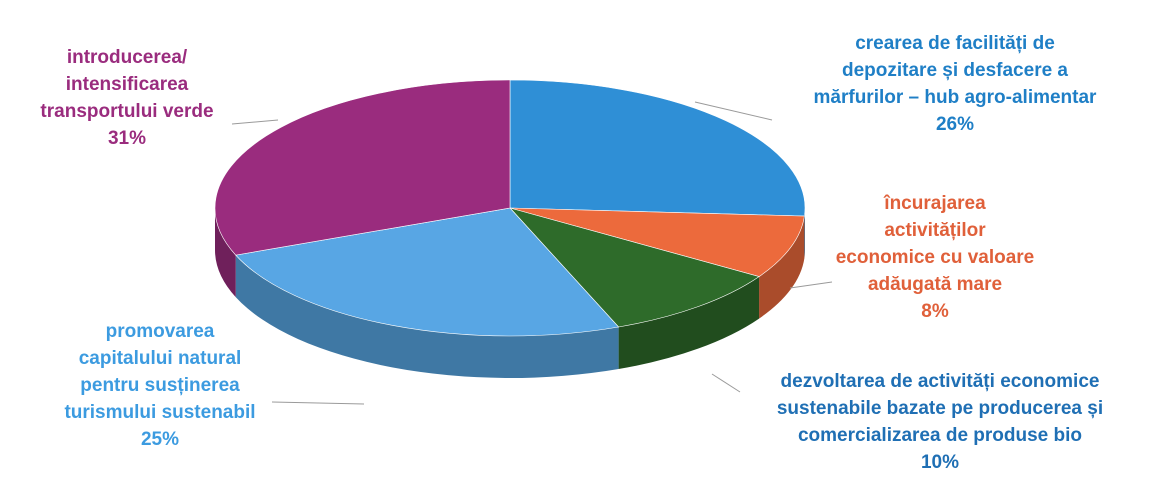 This screenshot has height=494, width=1154. Describe the element at coordinates (160, 358) in the screenshot. I see `slice-label-line: capitalului natural` at that location.